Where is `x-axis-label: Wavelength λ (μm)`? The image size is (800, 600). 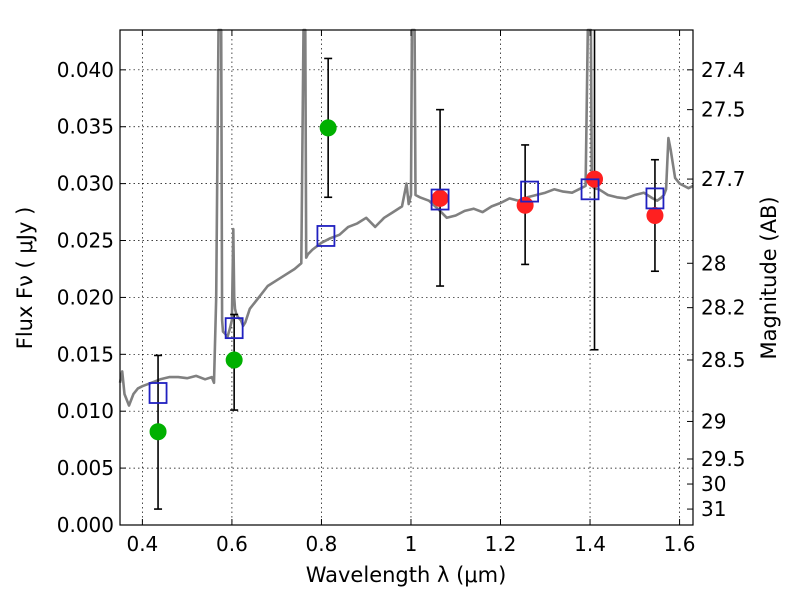 x-axis-label: Wavelength λ (μm) is located at coordinates (406, 575).